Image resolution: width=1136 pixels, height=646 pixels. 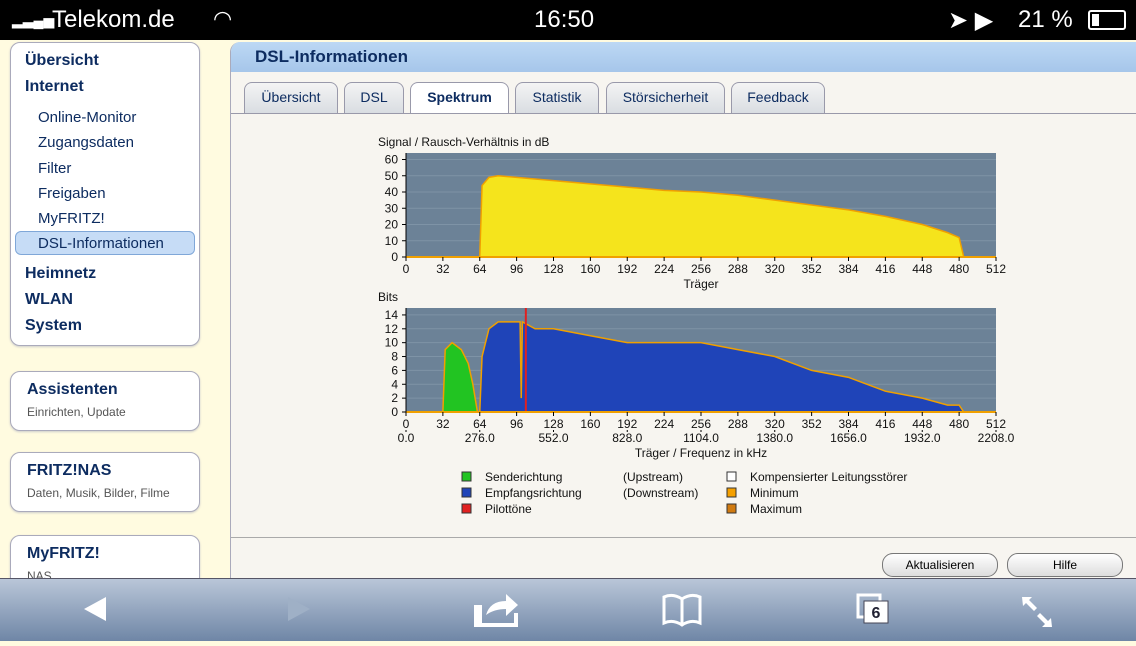 What do you see at coordinates (98, 493) in the screenshot?
I see `box-text: Daten, Musik, Bilder, Filme` at bounding box center [98, 493].